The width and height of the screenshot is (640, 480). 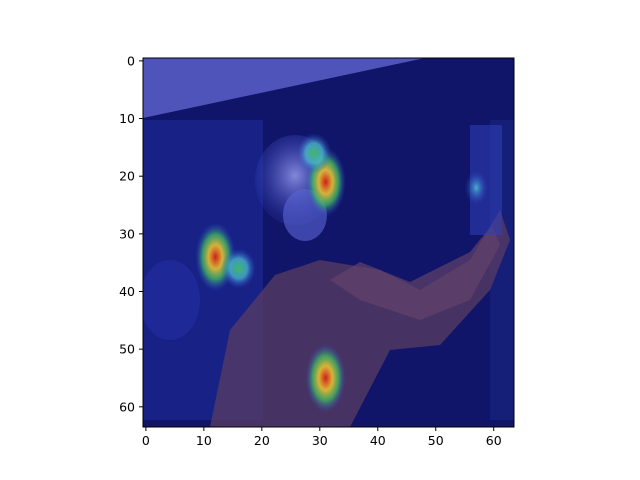 What do you see at coordinates (494, 440) in the screenshot?
I see `x-tick-label: 60` at bounding box center [494, 440].